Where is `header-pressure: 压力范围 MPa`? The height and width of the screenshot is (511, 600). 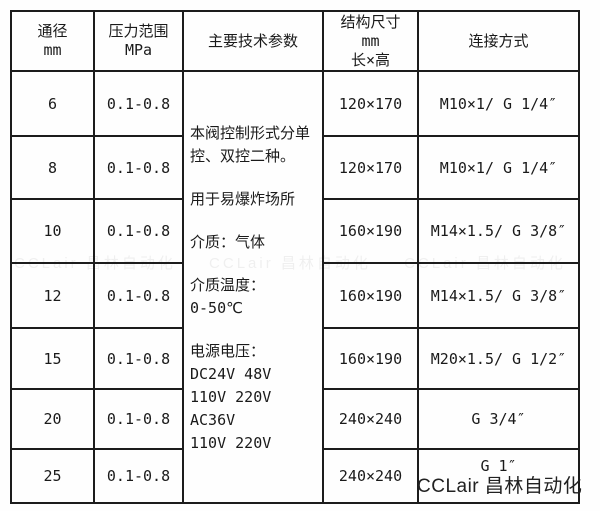 header-pressure: 压力范围 MPa is located at coordinates (139, 42).